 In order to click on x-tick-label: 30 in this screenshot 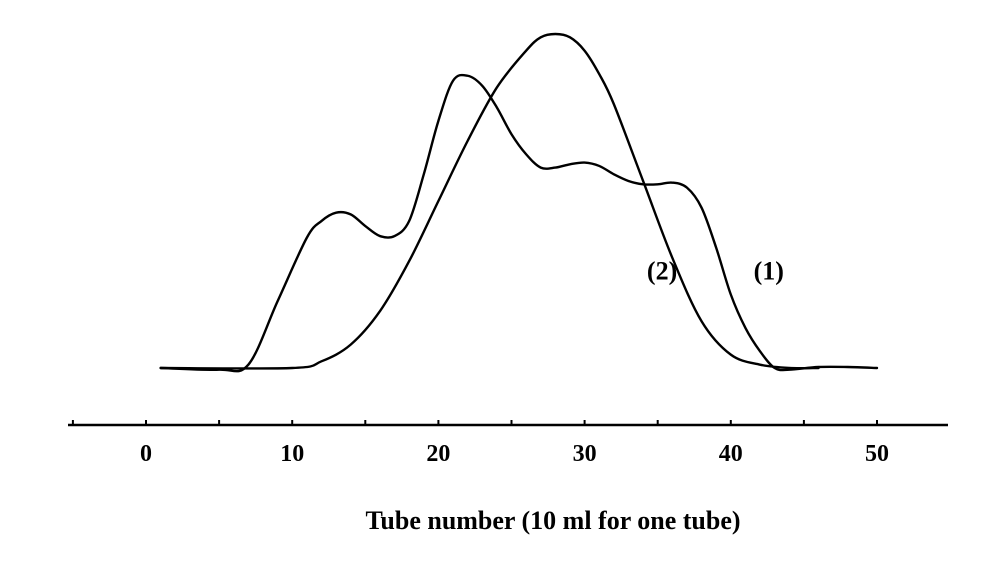, I will do `click(585, 454)`.